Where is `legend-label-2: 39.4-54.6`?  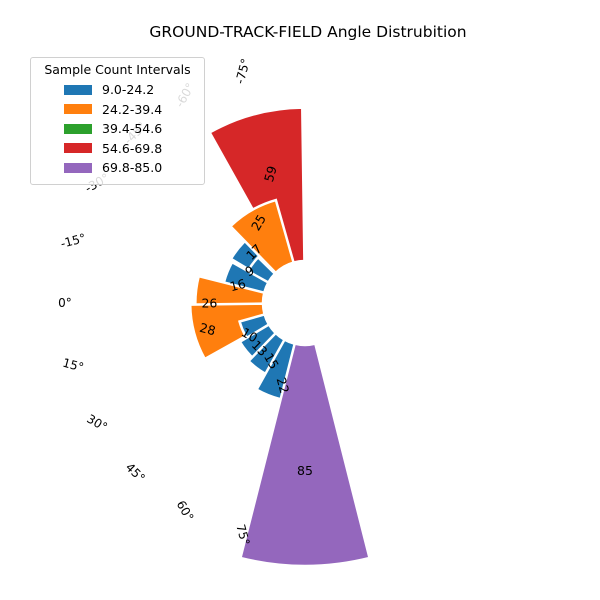
legend-label-2: 39.4-54.6 is located at coordinates (132, 129).